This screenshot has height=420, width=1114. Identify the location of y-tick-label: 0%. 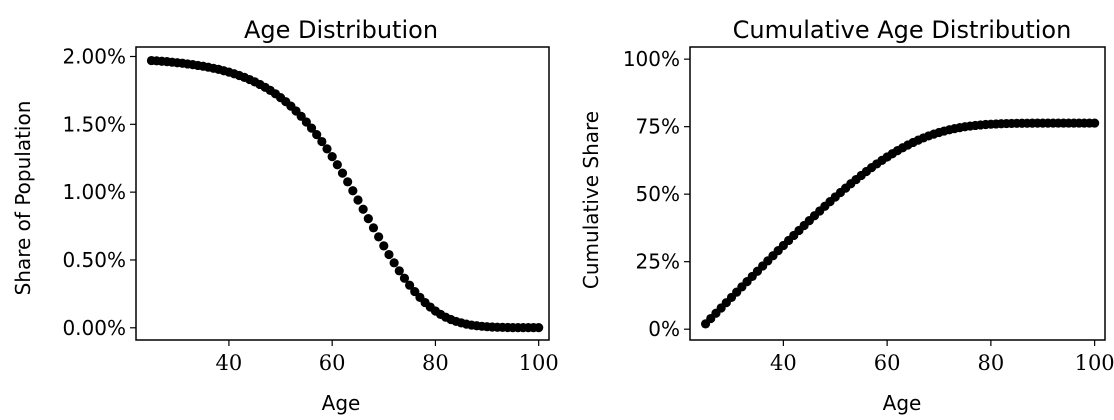
(664, 329).